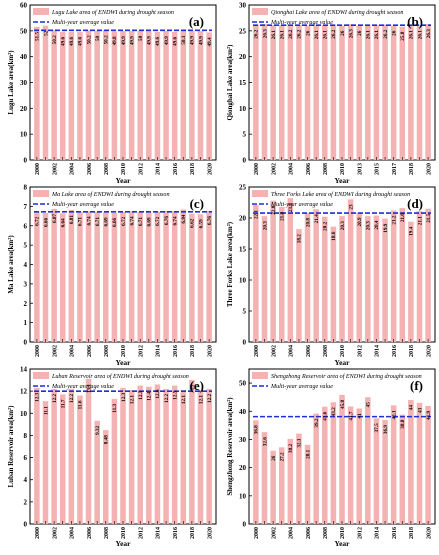  Describe the element at coordinates (420, 220) in the screenshot. I see `data-label: 21.1` at that location.